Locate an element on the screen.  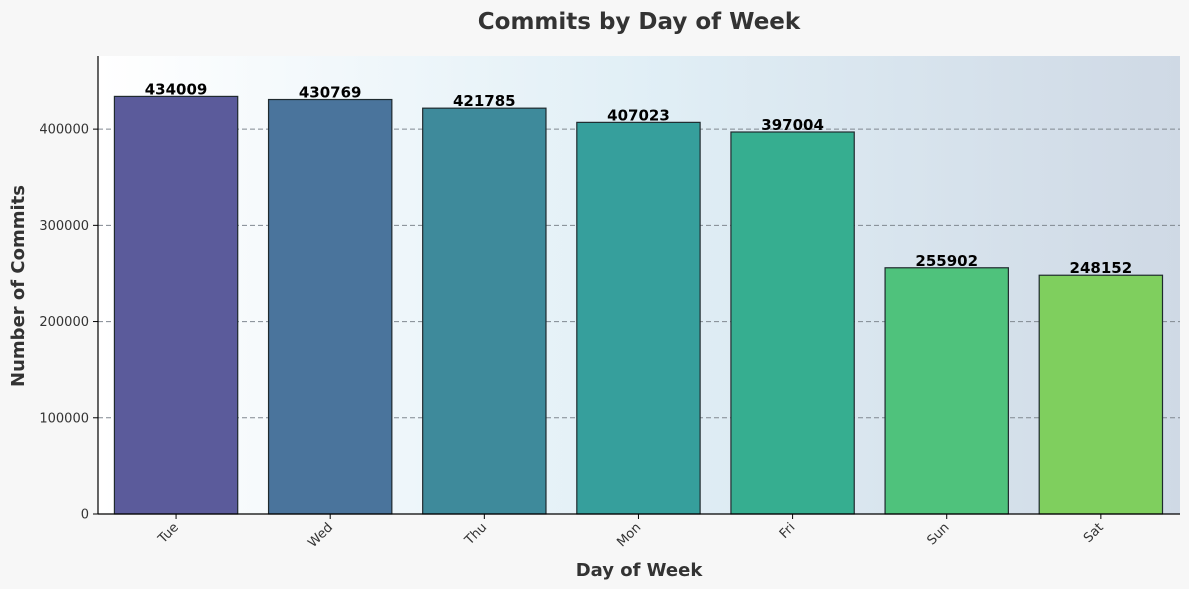
y-tick-label: 0 is located at coordinates (85, 515).